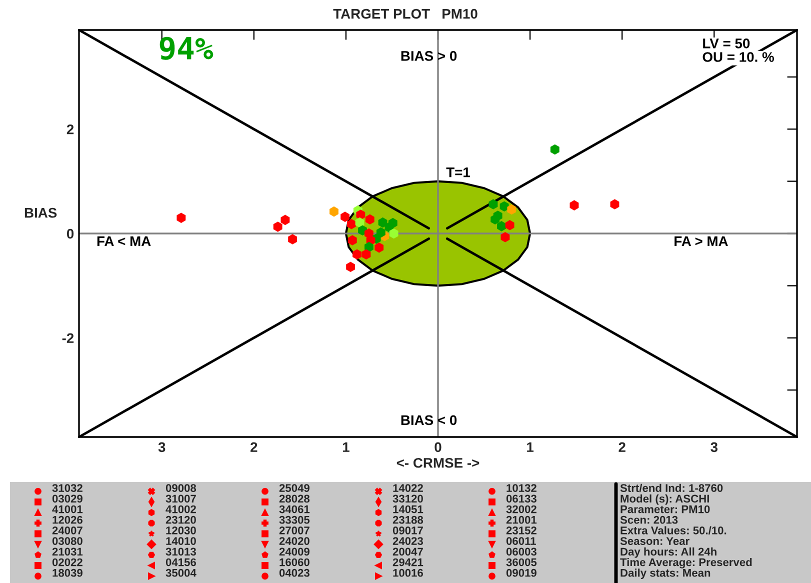  I want to click on text: Parameter: PM10, so click(665, 509).